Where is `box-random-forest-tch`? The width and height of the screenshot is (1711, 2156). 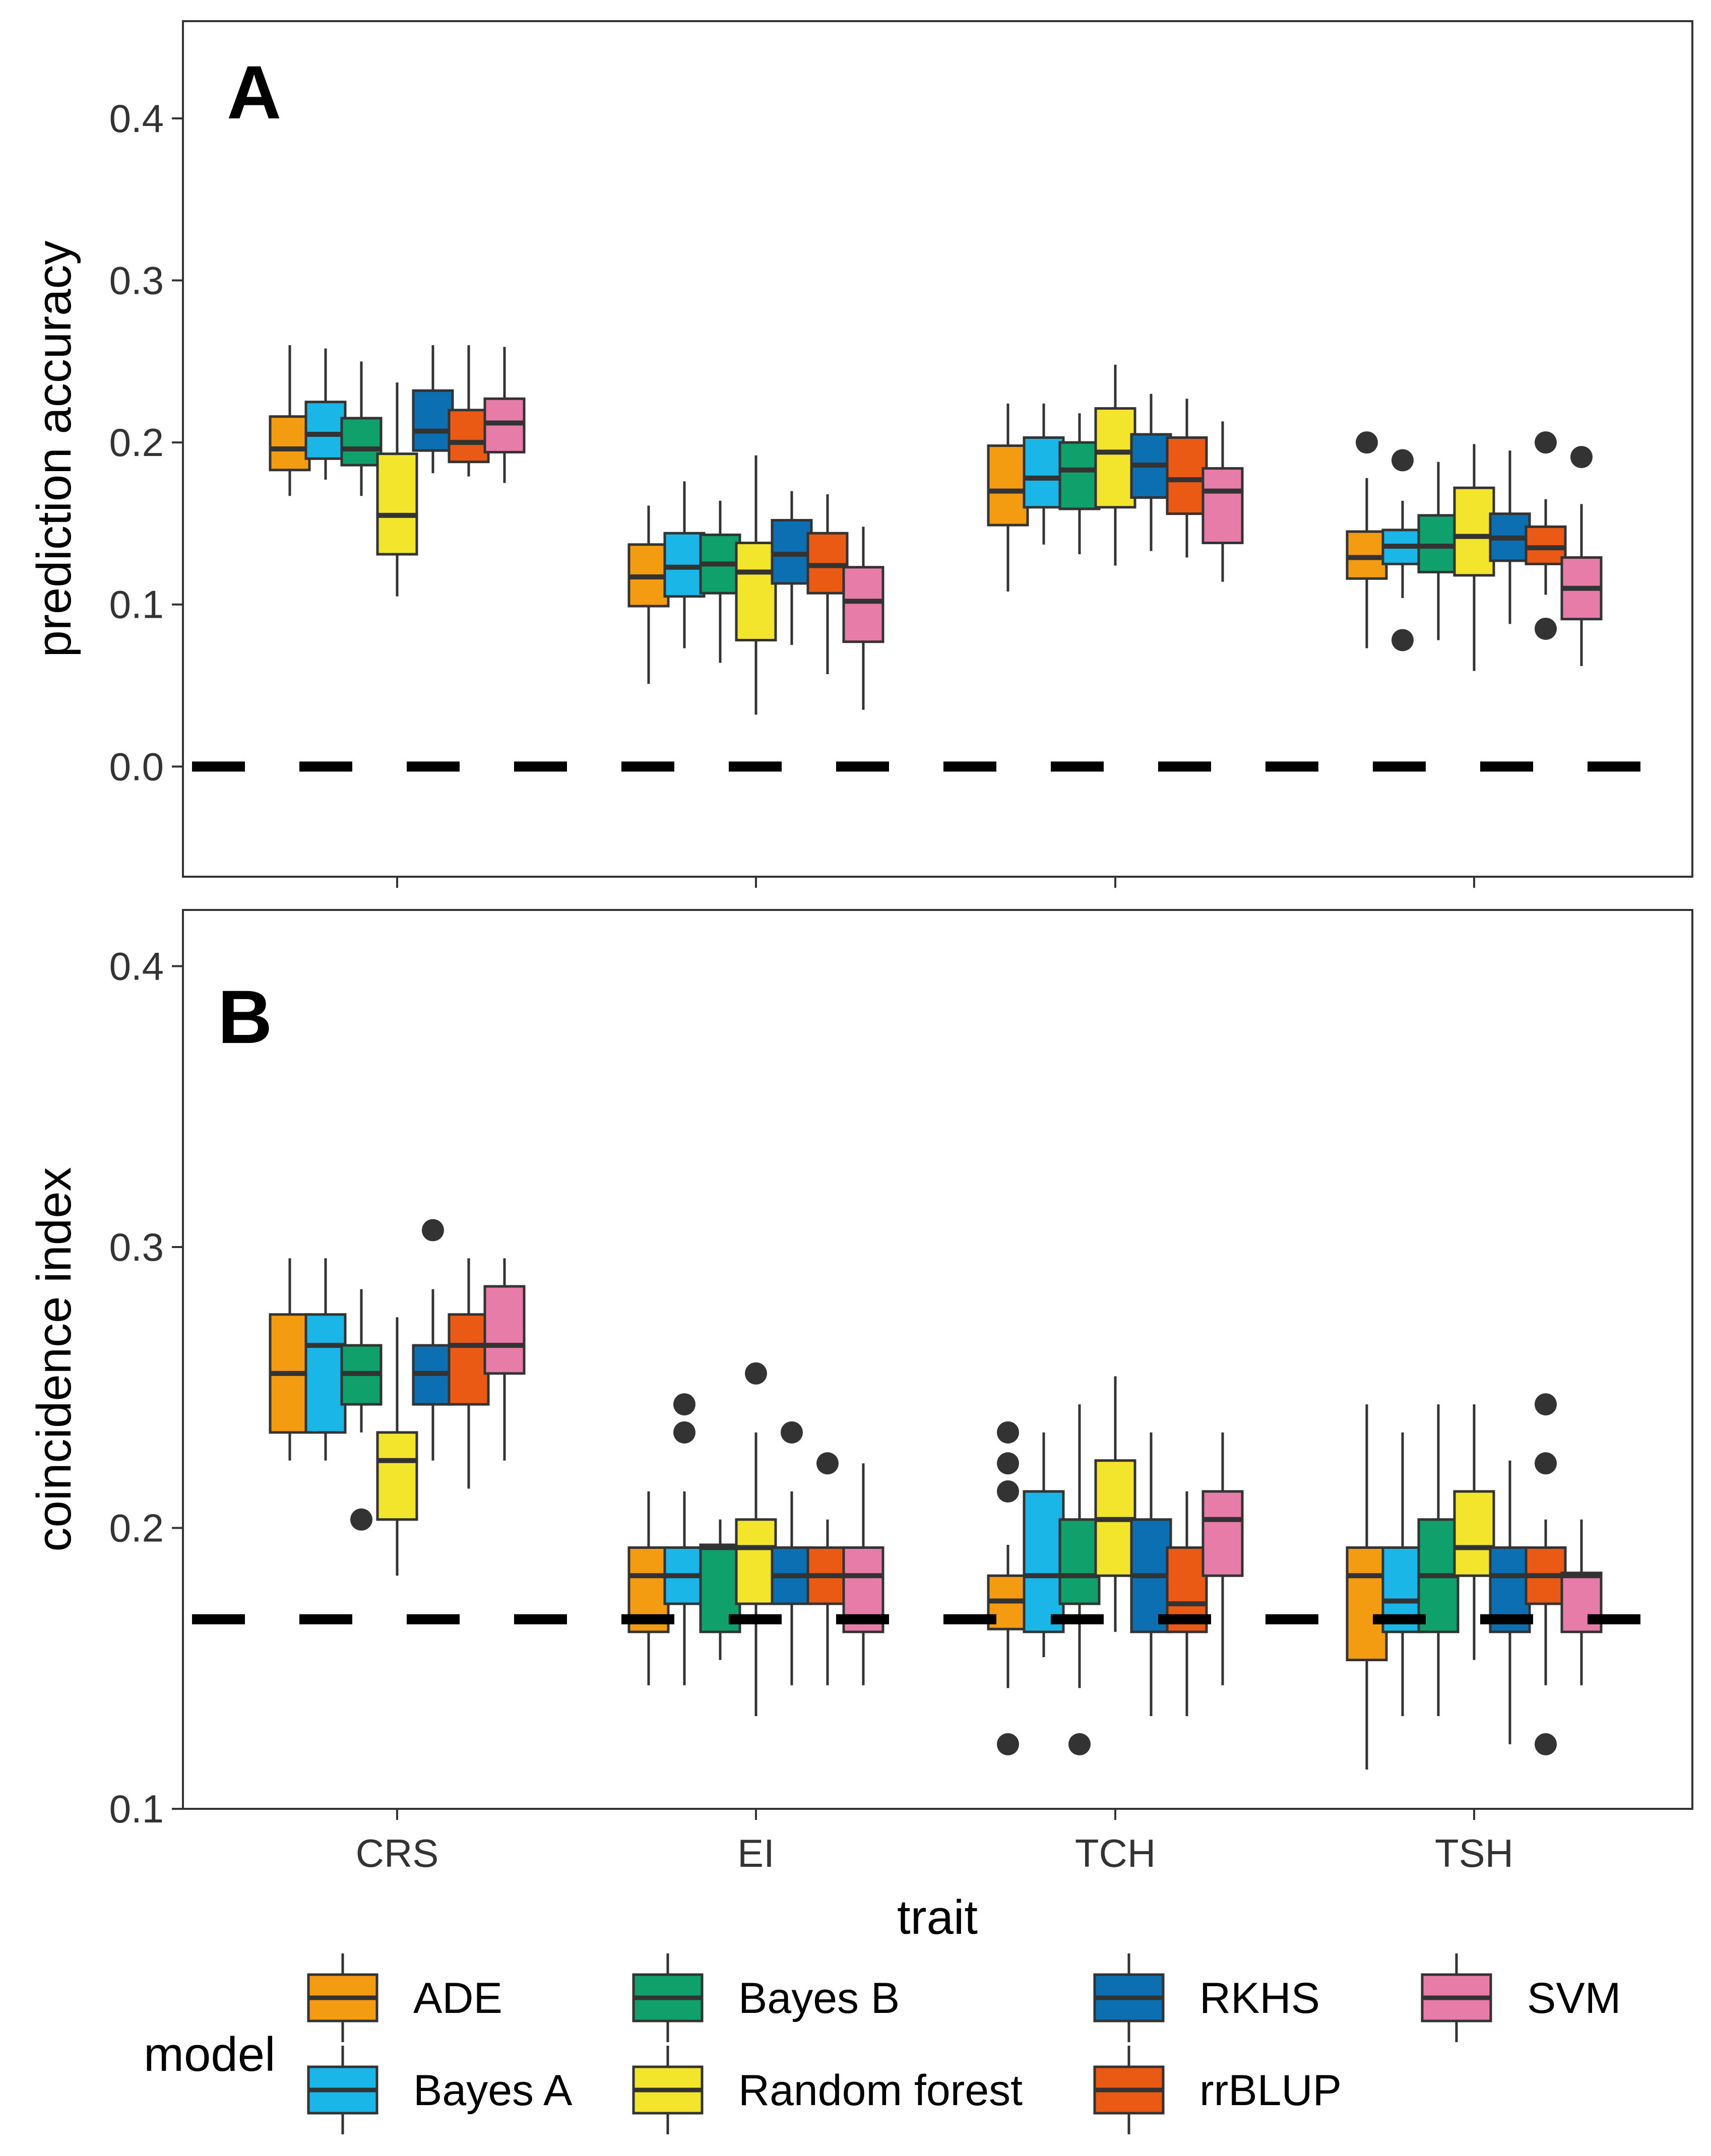
box-random-forest-tch is located at coordinates (1115, 1504).